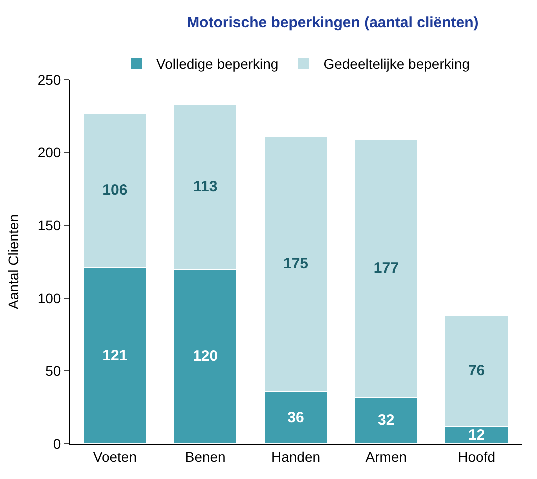 The width and height of the screenshot is (537, 479). Describe the element at coordinates (477, 435) in the screenshot. I see `data-label: 12` at that location.